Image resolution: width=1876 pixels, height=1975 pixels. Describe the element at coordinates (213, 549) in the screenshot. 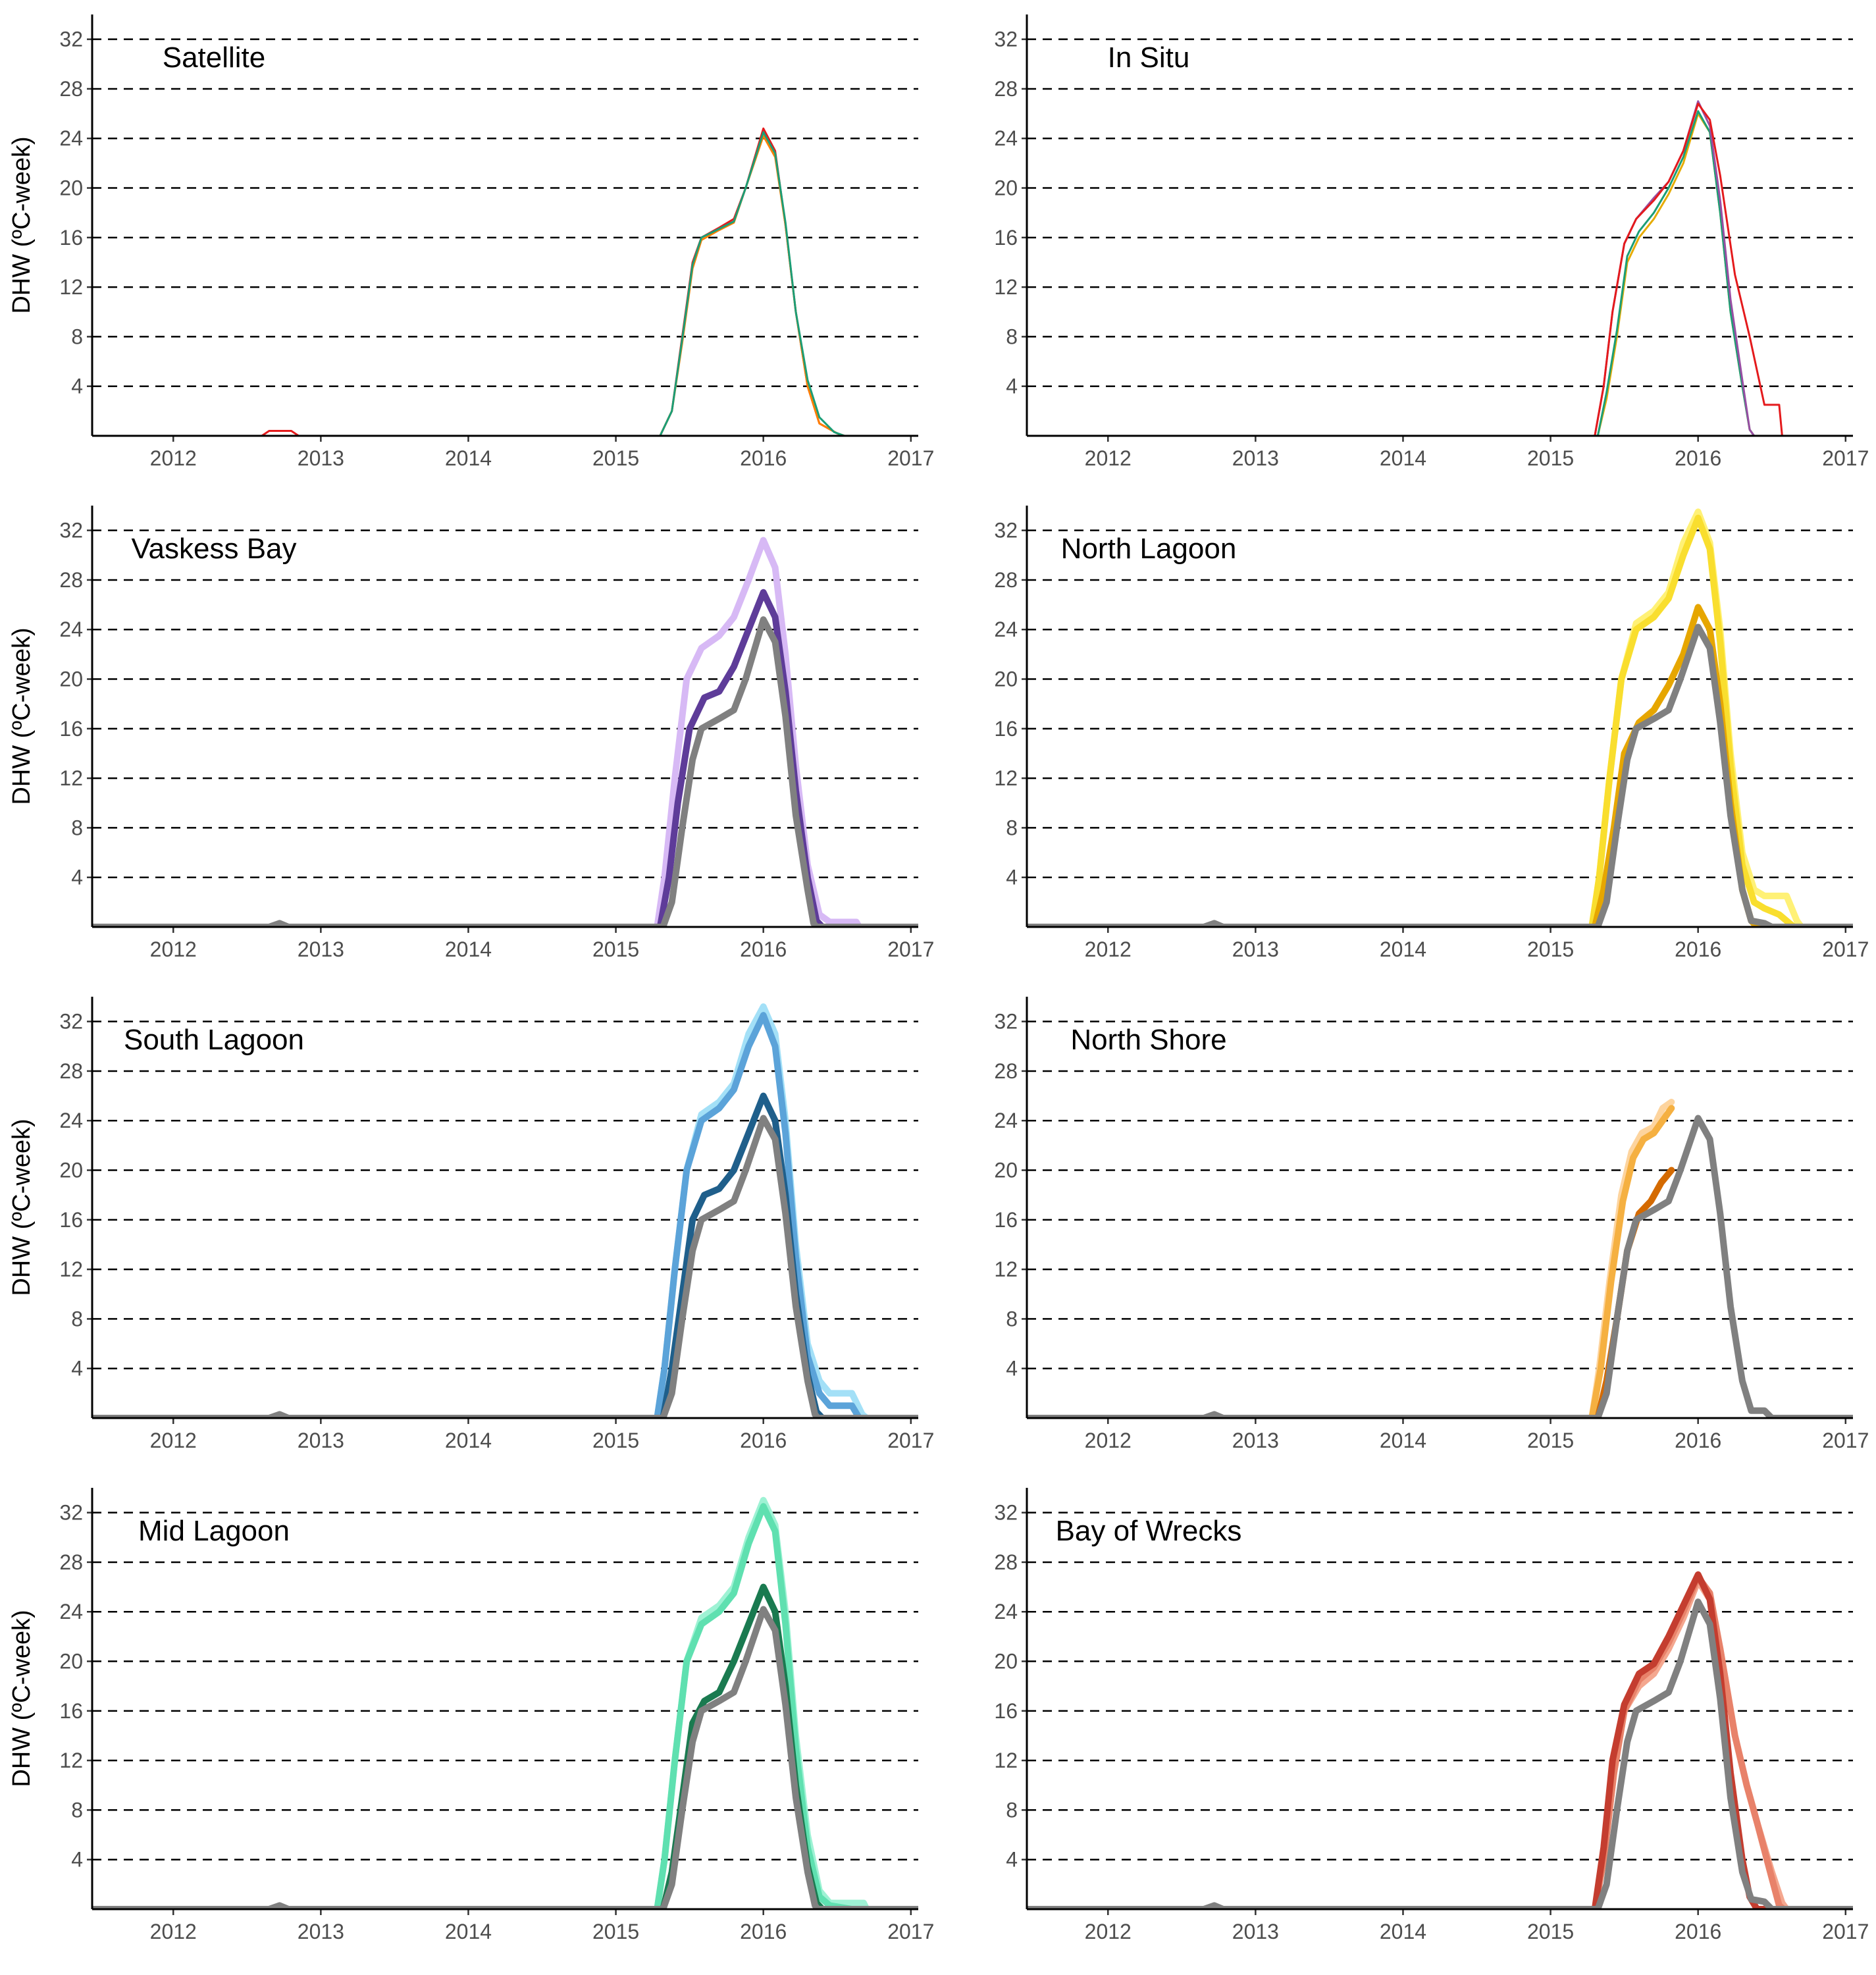

I see `panel-title: Vaskess Bay` at that location.